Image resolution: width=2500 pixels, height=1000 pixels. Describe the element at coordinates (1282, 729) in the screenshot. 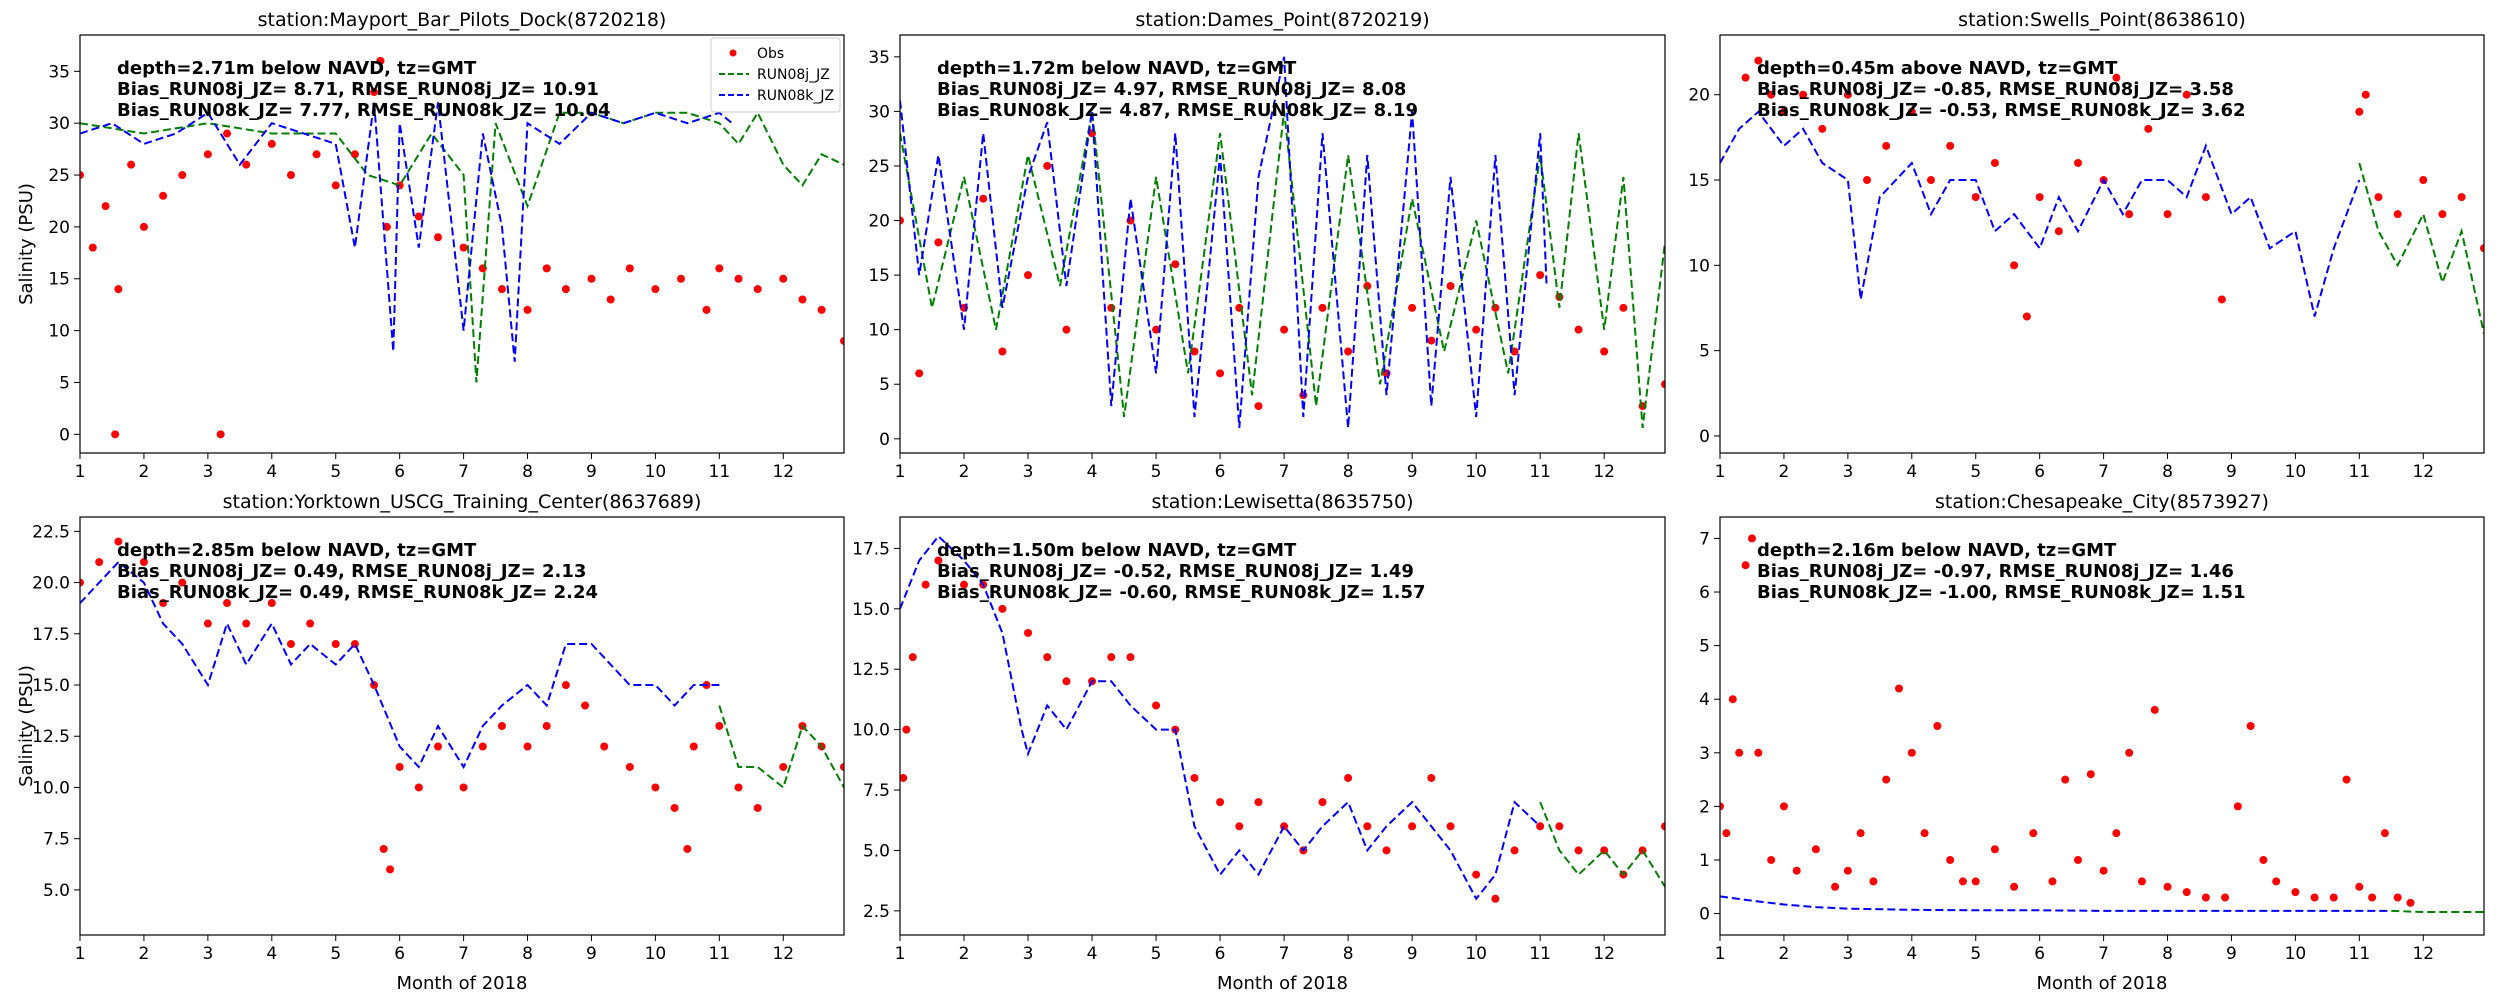

I see `series-obs-points` at that location.